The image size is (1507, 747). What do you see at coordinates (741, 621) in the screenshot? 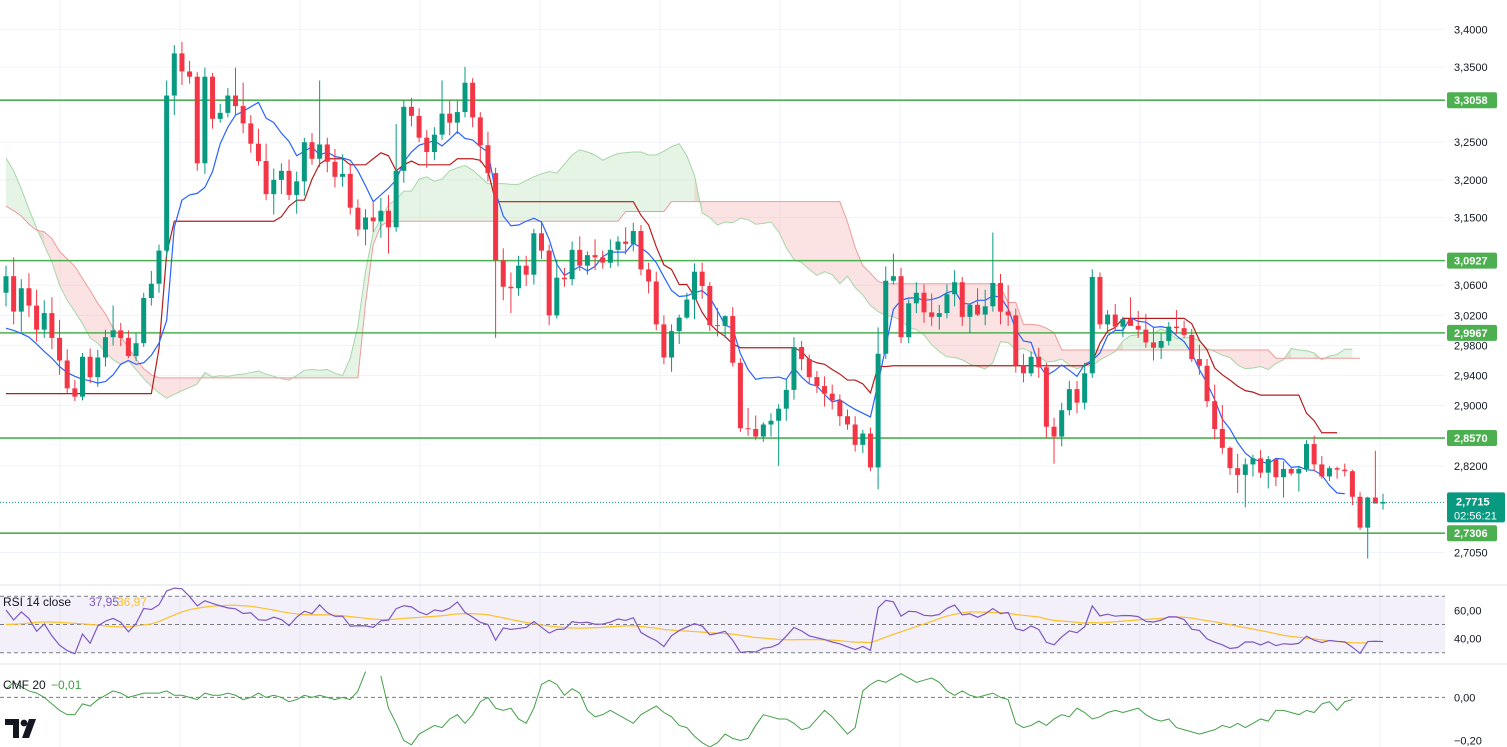
I see `rsi-pane: 60,00 40,00` at bounding box center [741, 621].